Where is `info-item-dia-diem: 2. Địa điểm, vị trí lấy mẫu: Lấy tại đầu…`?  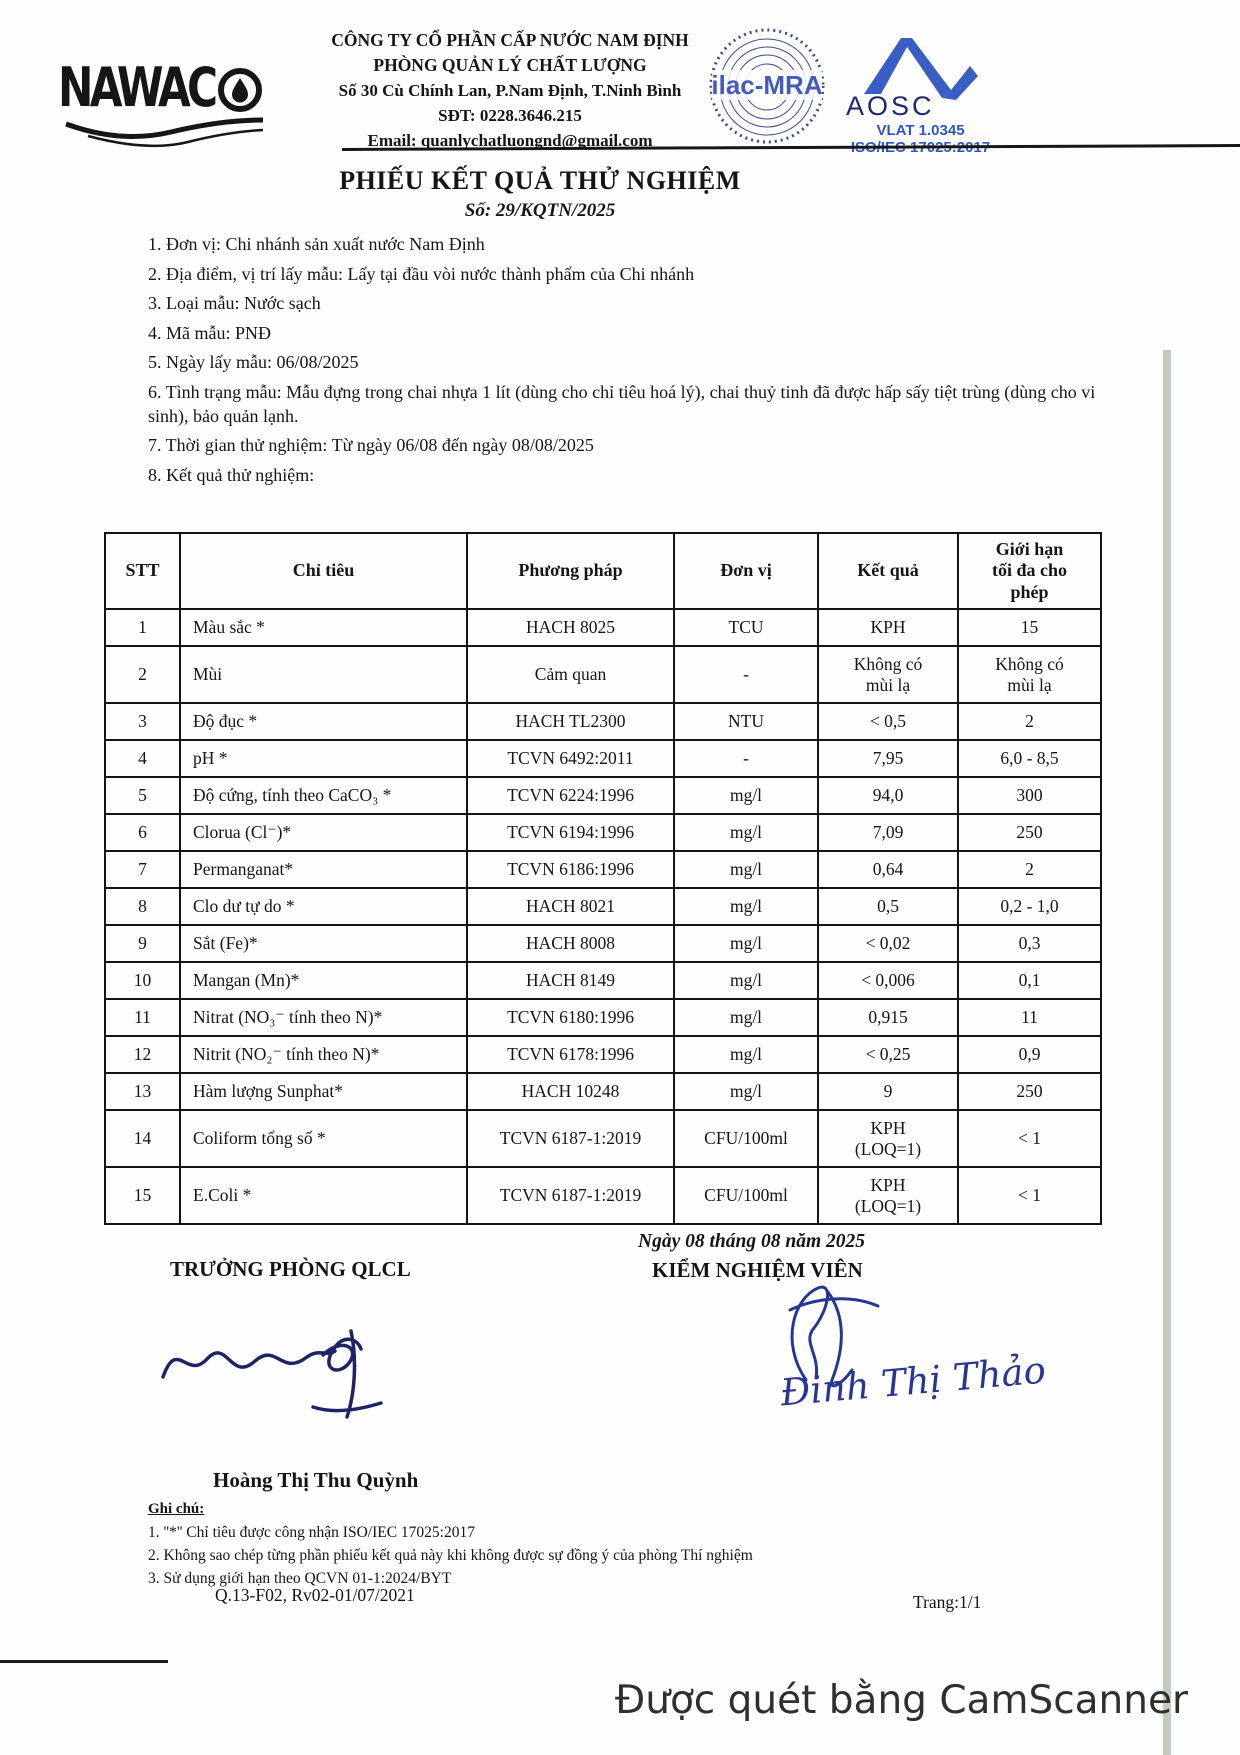
info-item-dia-diem: 2. Địa điểm, vị trí lấy mẫu: Lấy tại đầu… is located at coordinates (421, 273).